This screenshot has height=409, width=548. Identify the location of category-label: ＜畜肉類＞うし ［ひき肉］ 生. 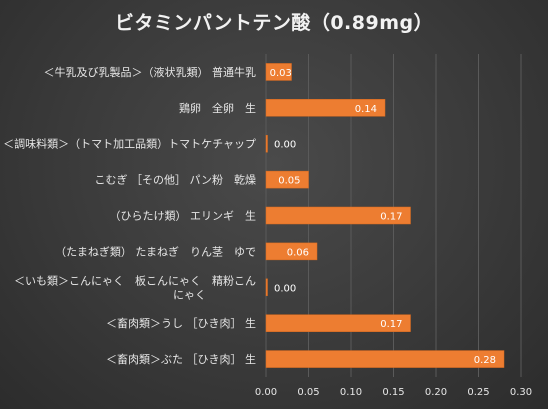
(181, 323).